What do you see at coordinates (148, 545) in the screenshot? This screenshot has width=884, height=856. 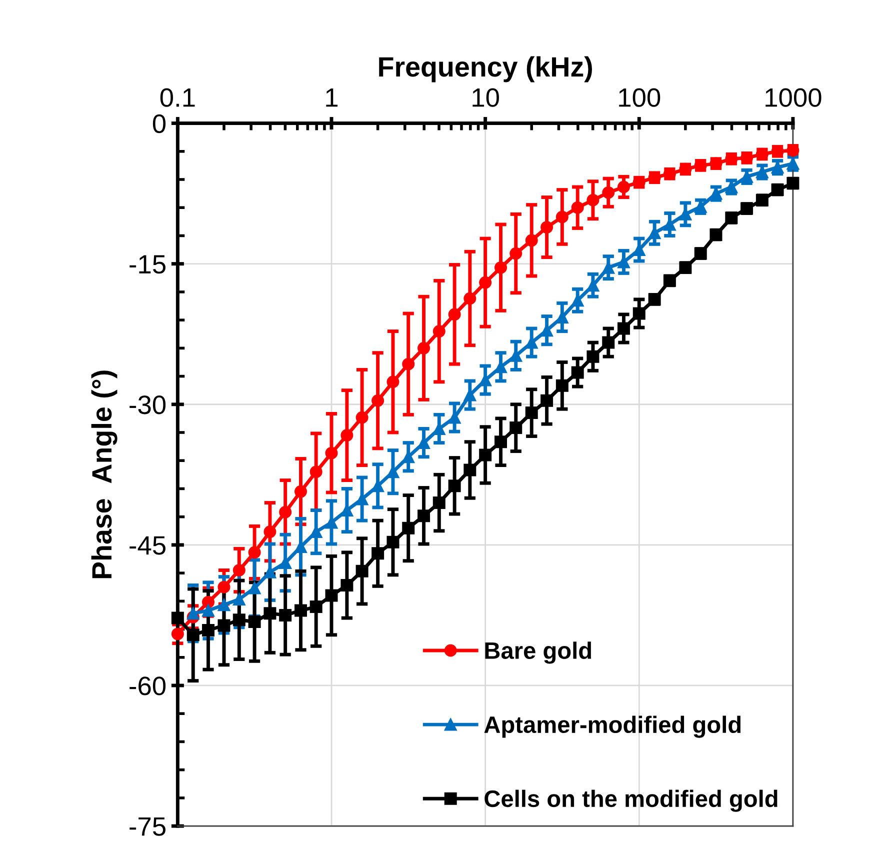 I see `y-tick-label: -45` at bounding box center [148, 545].